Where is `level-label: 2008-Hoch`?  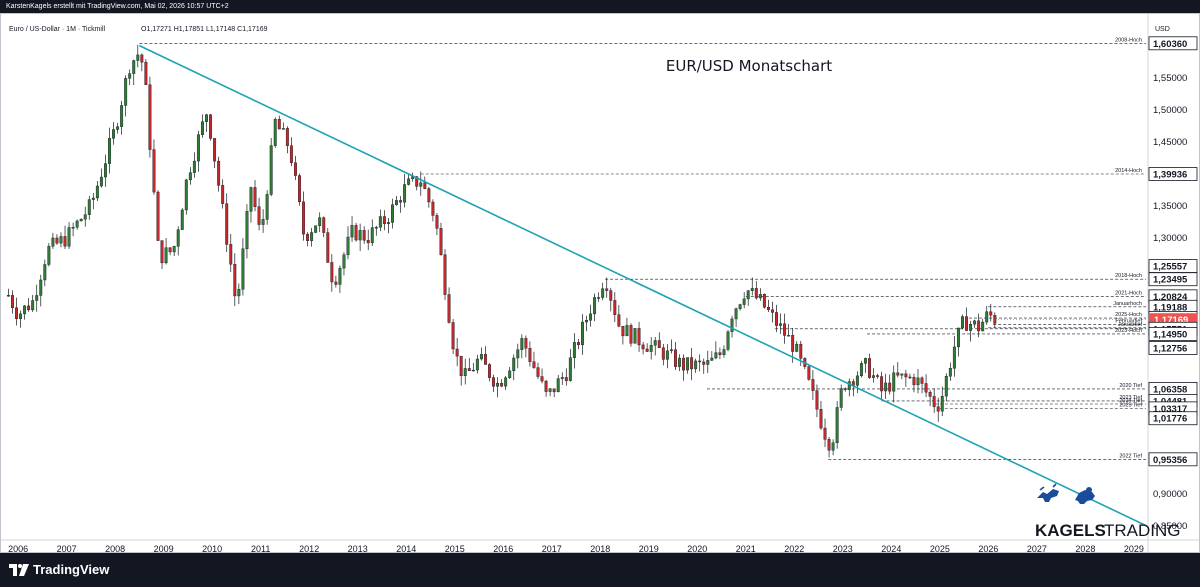 level-label: 2008-Hoch is located at coordinates (1128, 40).